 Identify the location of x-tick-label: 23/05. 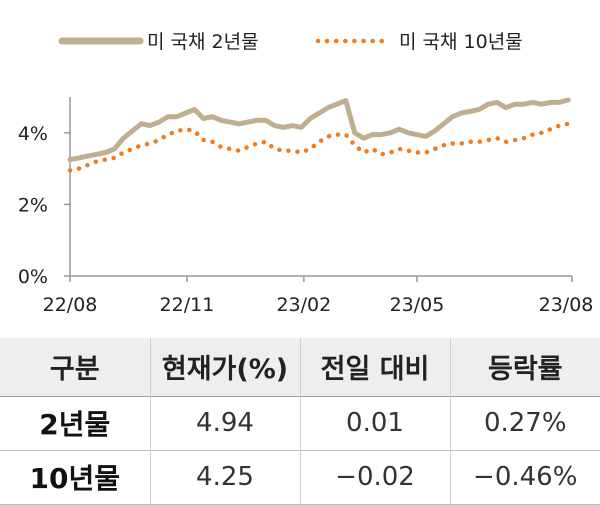
(417, 305).